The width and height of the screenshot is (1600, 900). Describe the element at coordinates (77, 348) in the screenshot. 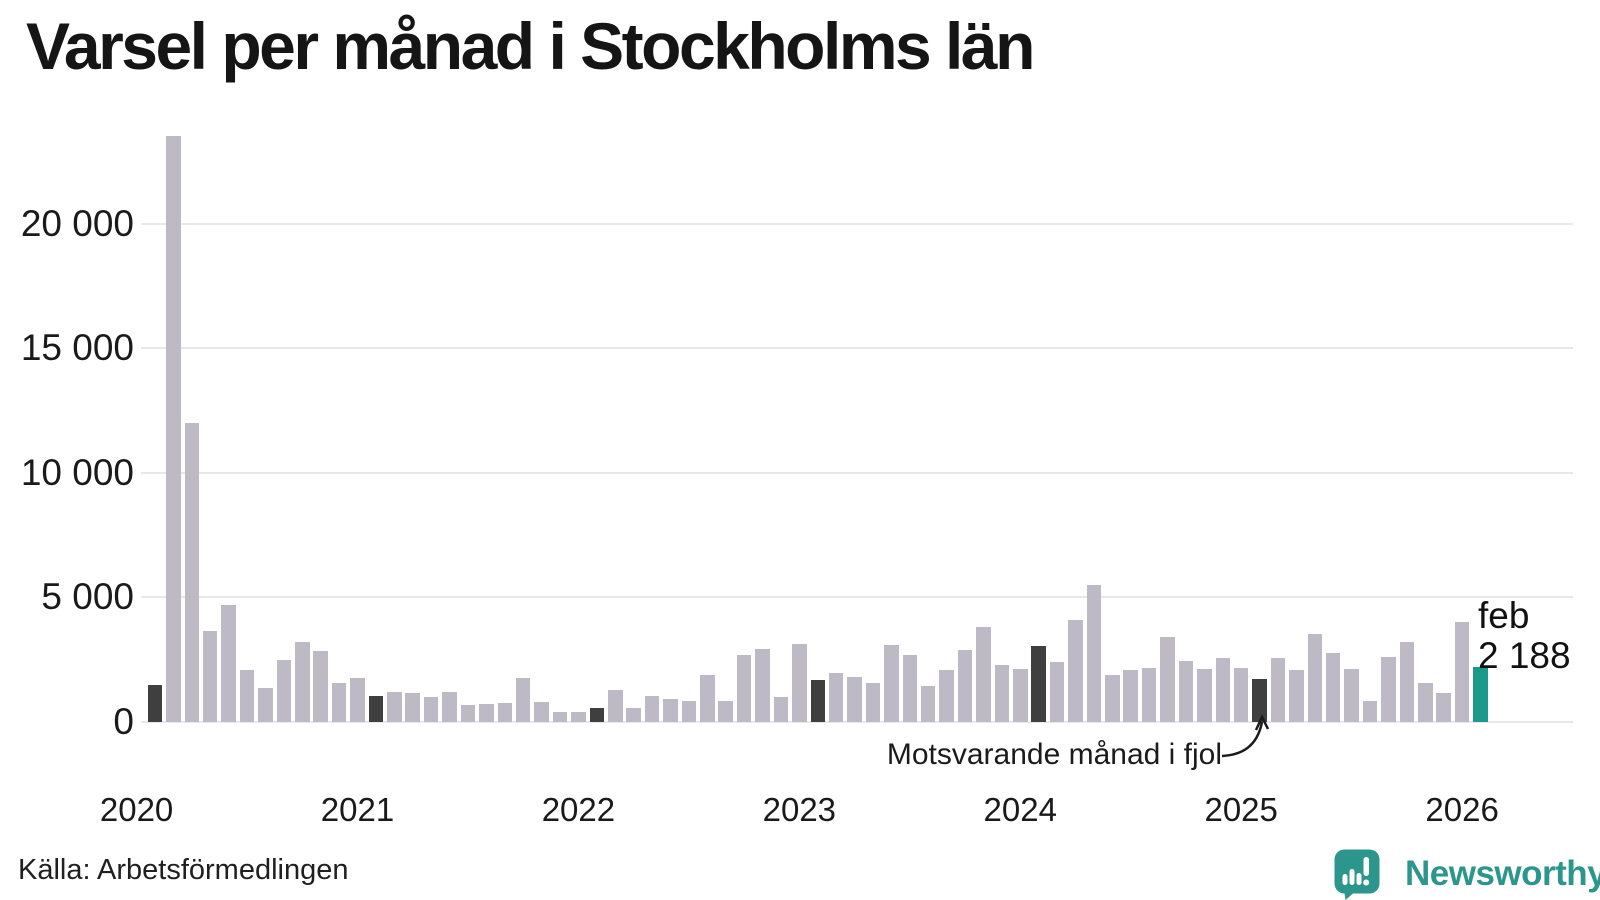

I see `y-axis-tick-label: 15 000` at that location.